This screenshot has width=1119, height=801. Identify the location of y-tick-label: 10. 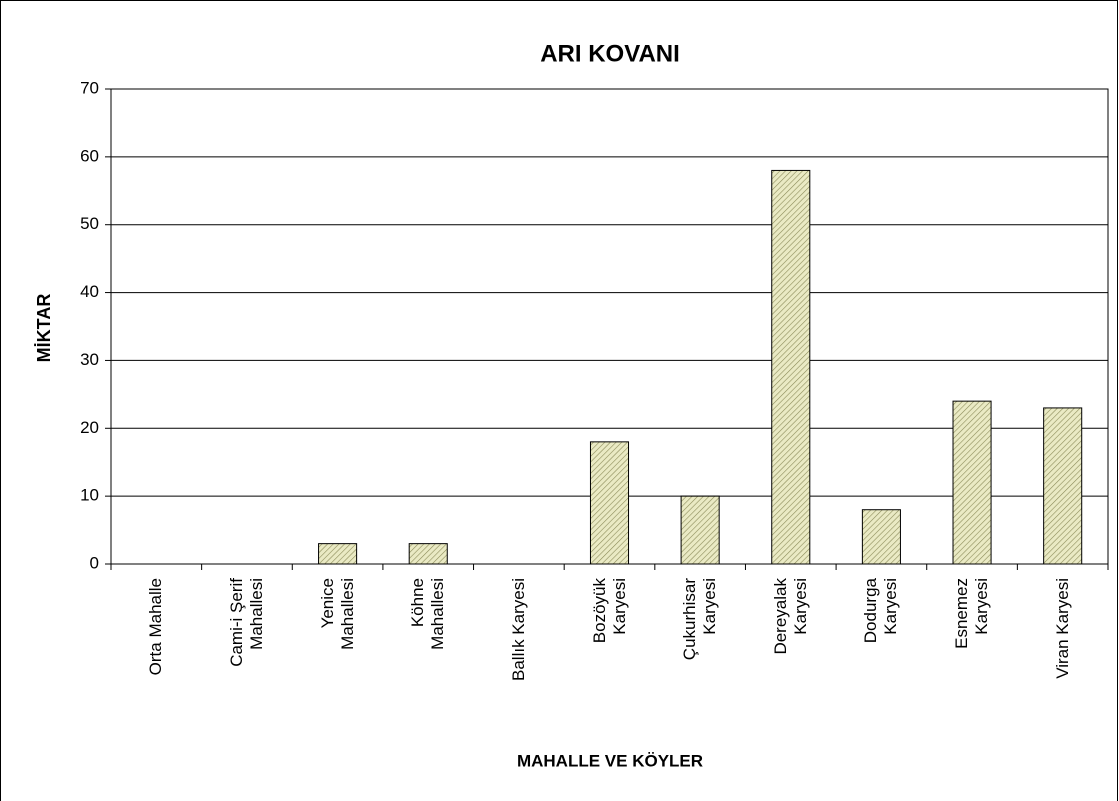
(89, 495).